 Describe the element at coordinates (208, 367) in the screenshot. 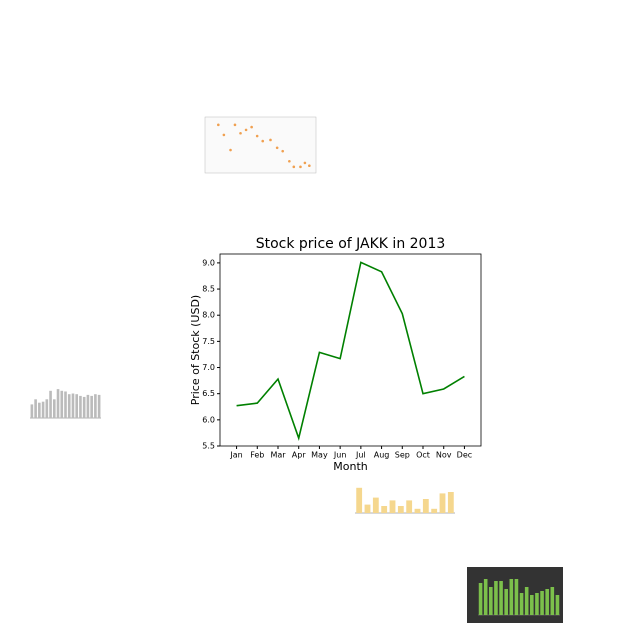

I see `y-tick-label: 7.0` at that location.